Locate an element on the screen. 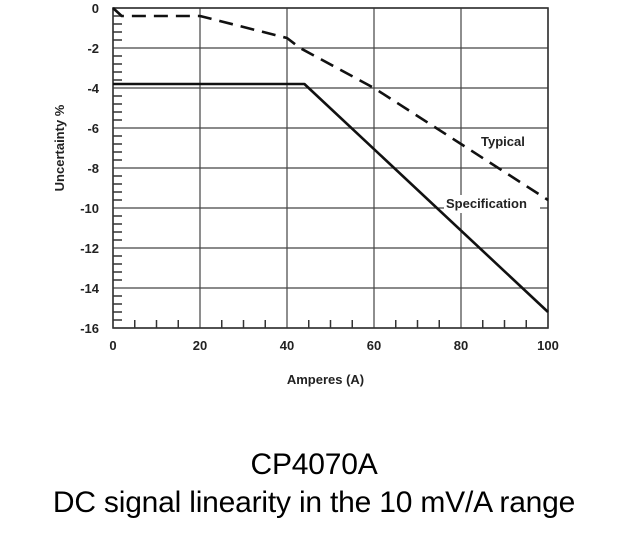 The image size is (628, 551). x-axis-title: Amperes (A) is located at coordinates (325, 379).